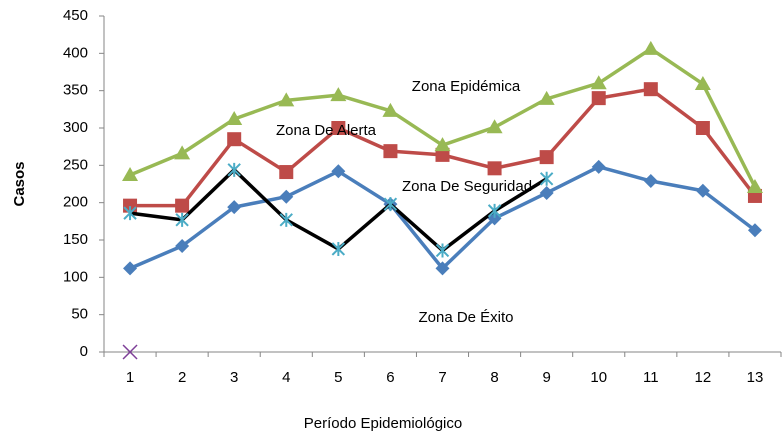  I want to click on y-tick-label: 0, so click(84, 351).